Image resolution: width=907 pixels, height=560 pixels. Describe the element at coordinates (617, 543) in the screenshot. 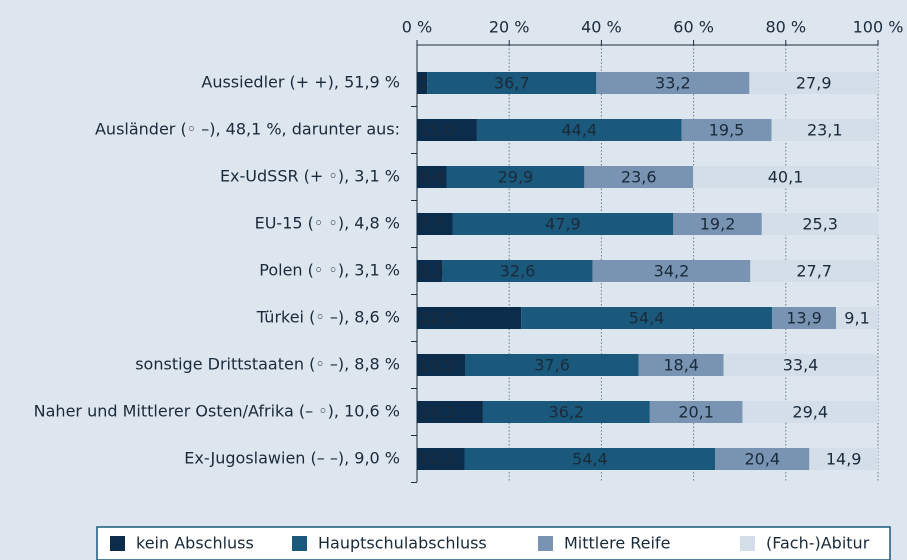

I see `legend-label: Mittlere Reife` at that location.